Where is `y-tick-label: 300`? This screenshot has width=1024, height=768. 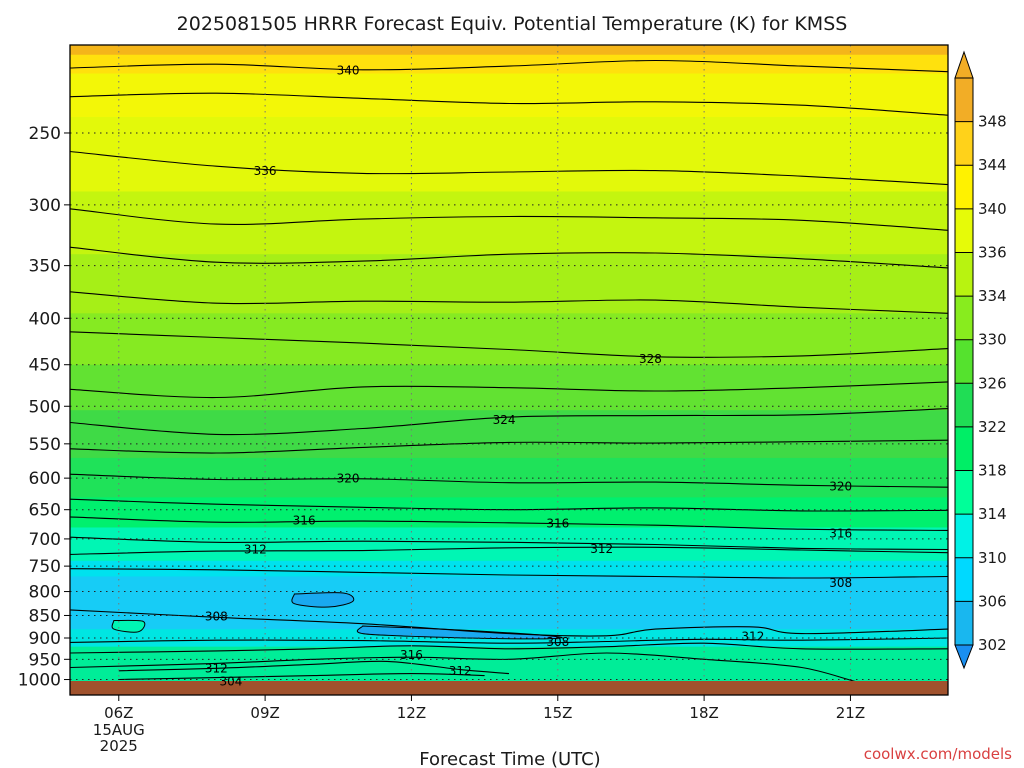
y-tick-label: 300 is located at coordinates (45, 206).